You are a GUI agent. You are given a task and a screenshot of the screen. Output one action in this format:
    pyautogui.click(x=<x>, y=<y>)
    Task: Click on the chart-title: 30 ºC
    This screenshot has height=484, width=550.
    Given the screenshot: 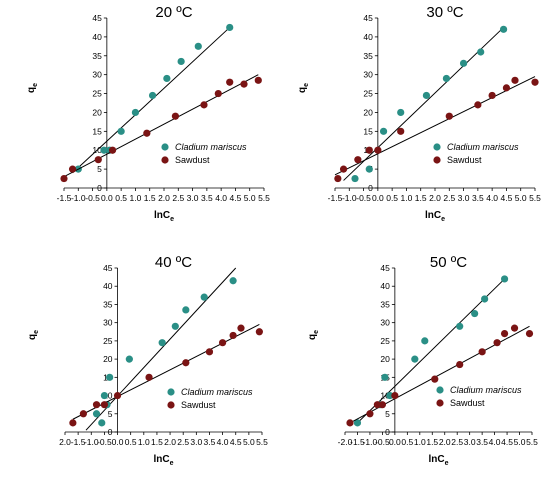 What is the action you would take?
    pyautogui.click(x=444, y=12)
    